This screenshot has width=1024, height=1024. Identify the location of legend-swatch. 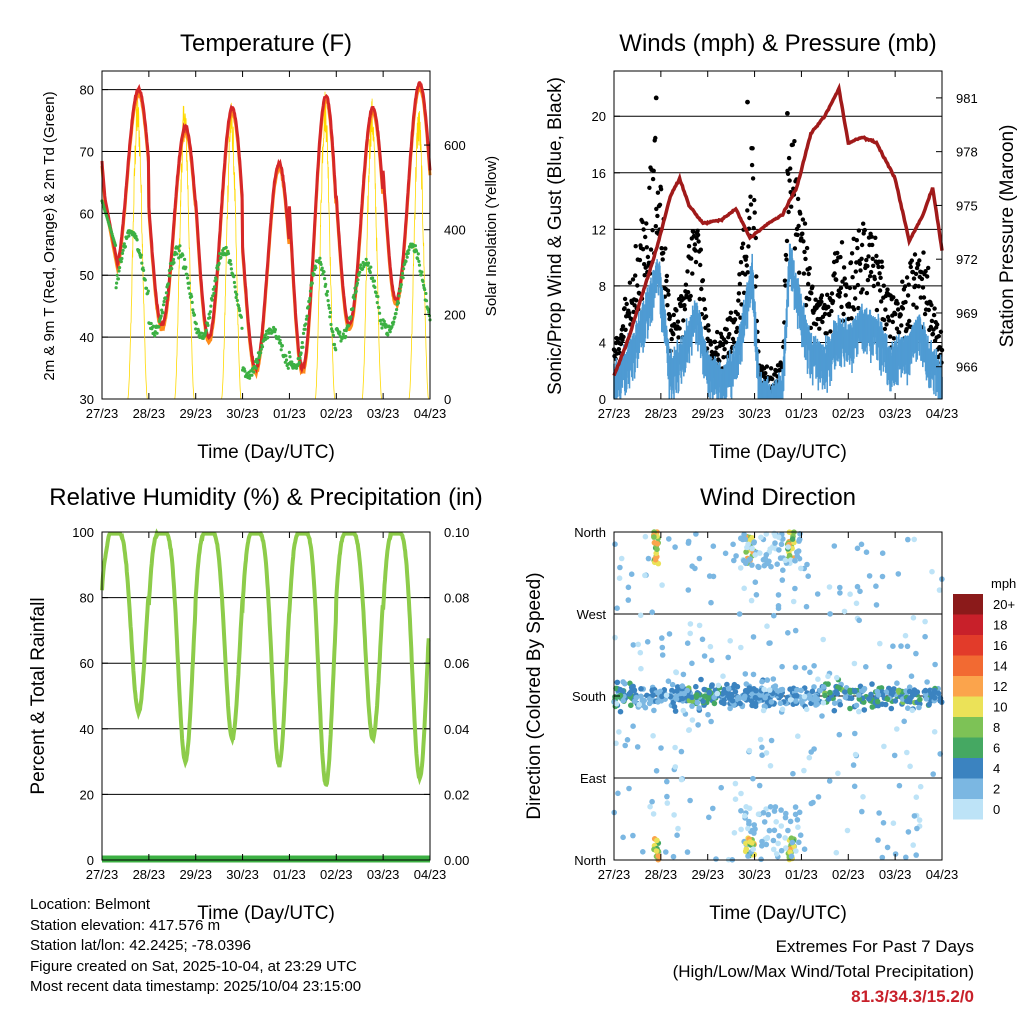
(968, 747).